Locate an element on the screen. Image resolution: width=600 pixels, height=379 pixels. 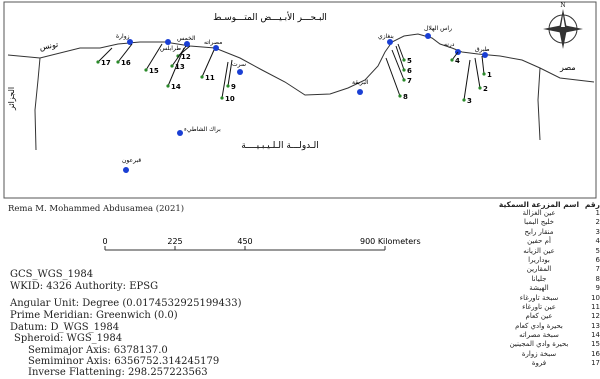
site-number: 14 is located at coordinates (176, 87).